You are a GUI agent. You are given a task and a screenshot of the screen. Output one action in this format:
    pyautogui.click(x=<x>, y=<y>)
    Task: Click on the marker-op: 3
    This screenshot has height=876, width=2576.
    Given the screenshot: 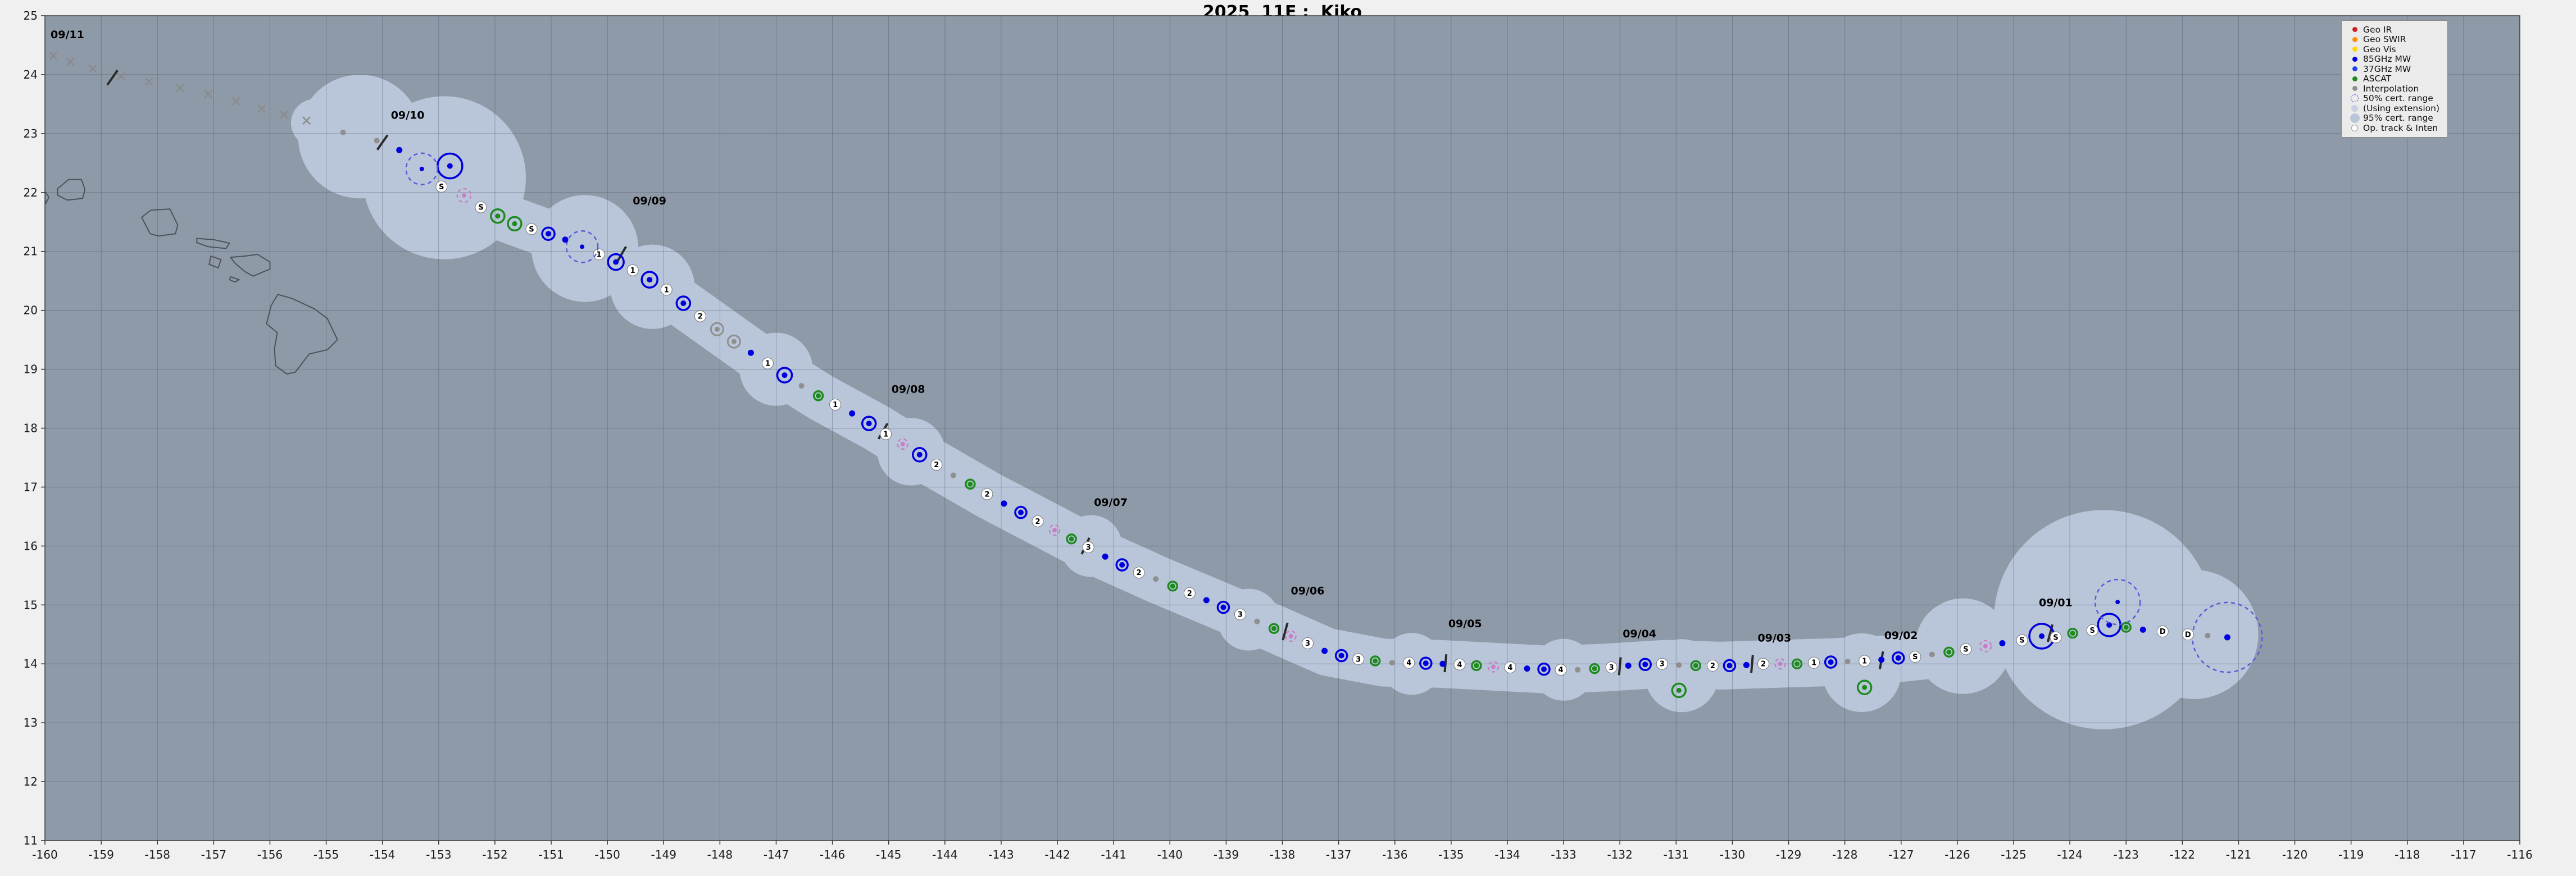 What is the action you would take?
    pyautogui.click(x=1359, y=659)
    